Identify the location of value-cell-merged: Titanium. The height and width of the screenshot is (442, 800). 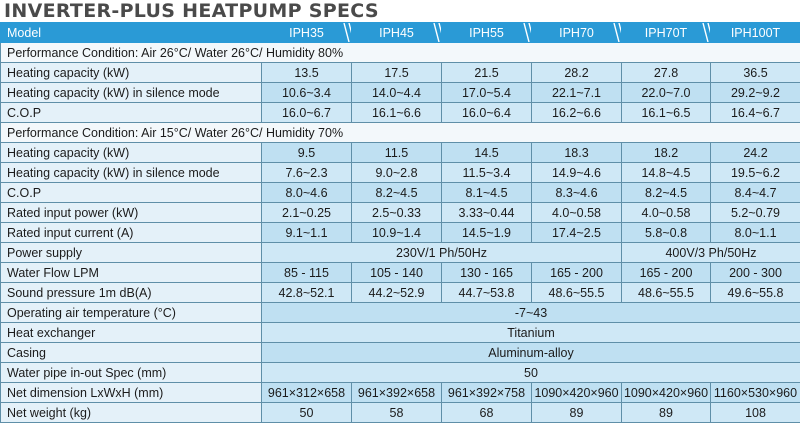
(530, 332).